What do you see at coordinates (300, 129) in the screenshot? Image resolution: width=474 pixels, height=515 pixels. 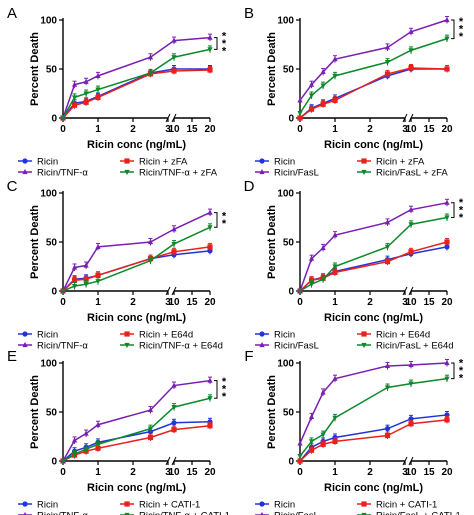 I see `x-tick-label: 0` at bounding box center [300, 129].